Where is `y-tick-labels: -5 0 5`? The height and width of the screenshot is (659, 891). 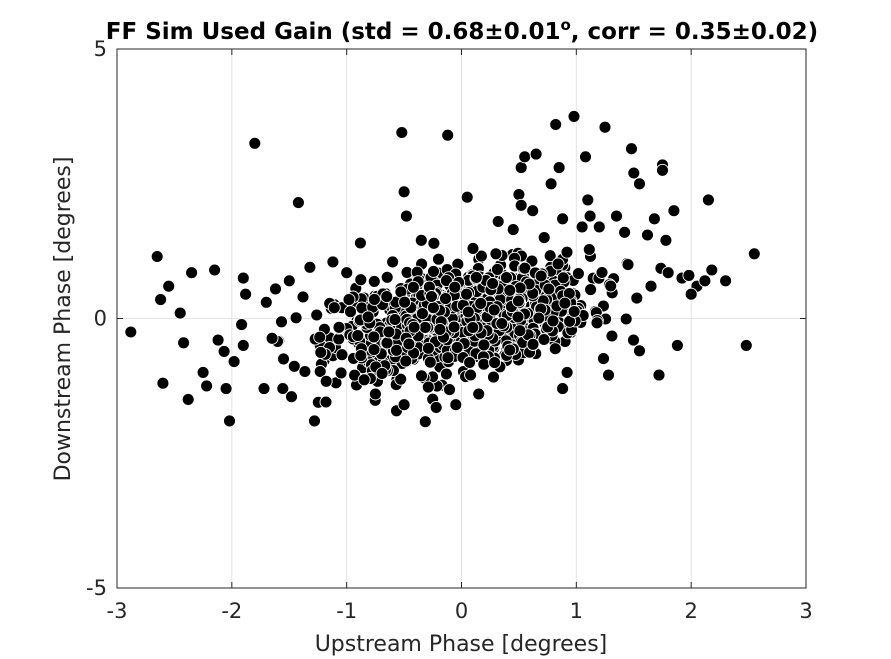 y-tick-labels: -5 0 5 is located at coordinates (96, 318).